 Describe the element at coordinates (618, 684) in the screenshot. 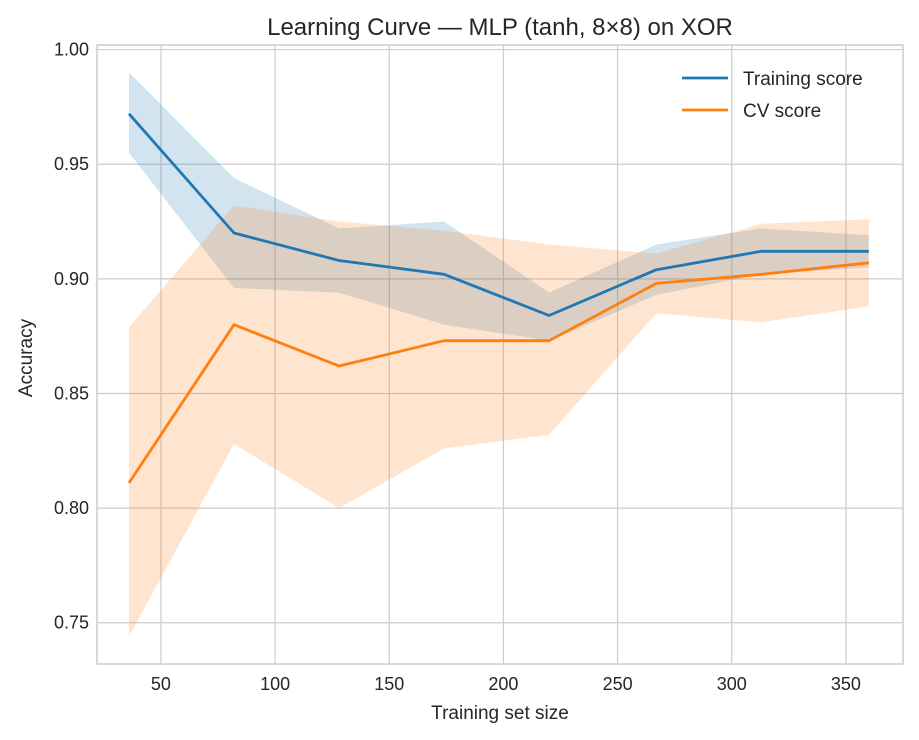

I see `x-tick-label: 250` at that location.